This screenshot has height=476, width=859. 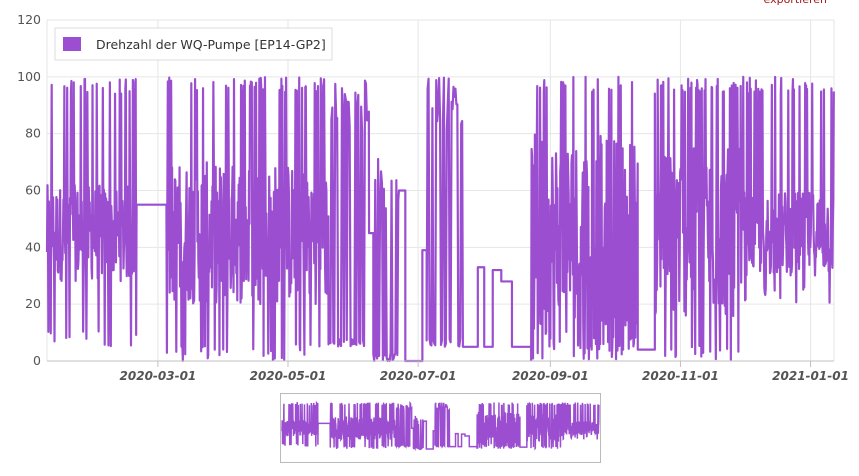 I want to click on legend-box, so click(x=193, y=44).